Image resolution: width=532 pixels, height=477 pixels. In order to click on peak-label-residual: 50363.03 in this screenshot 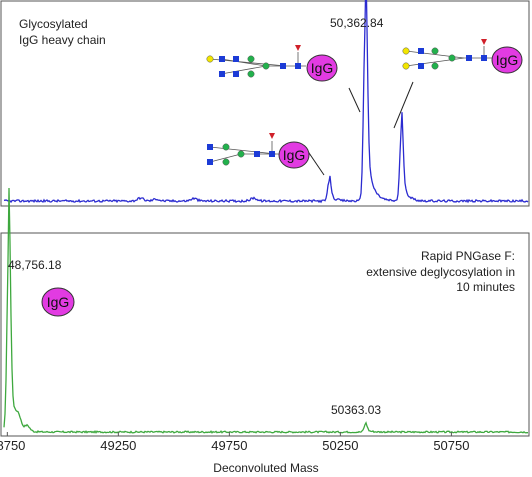, I will do `click(356, 410)`.